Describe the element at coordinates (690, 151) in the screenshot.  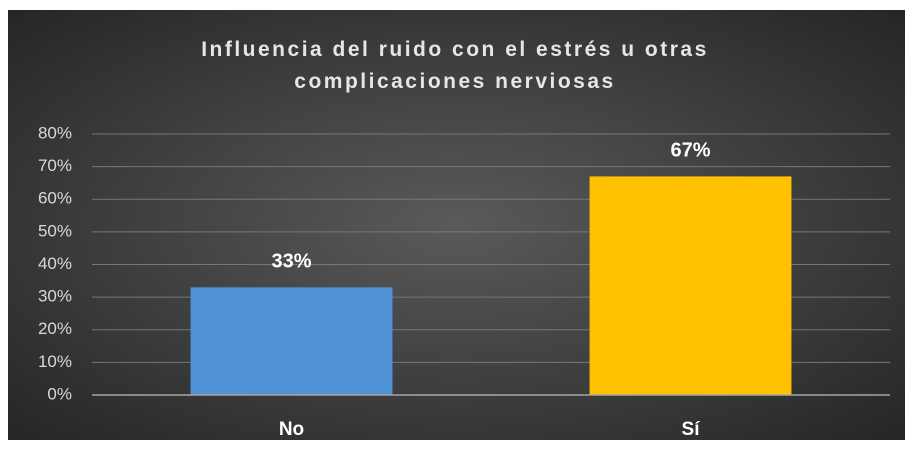
I see `value-label: 67%` at that location.